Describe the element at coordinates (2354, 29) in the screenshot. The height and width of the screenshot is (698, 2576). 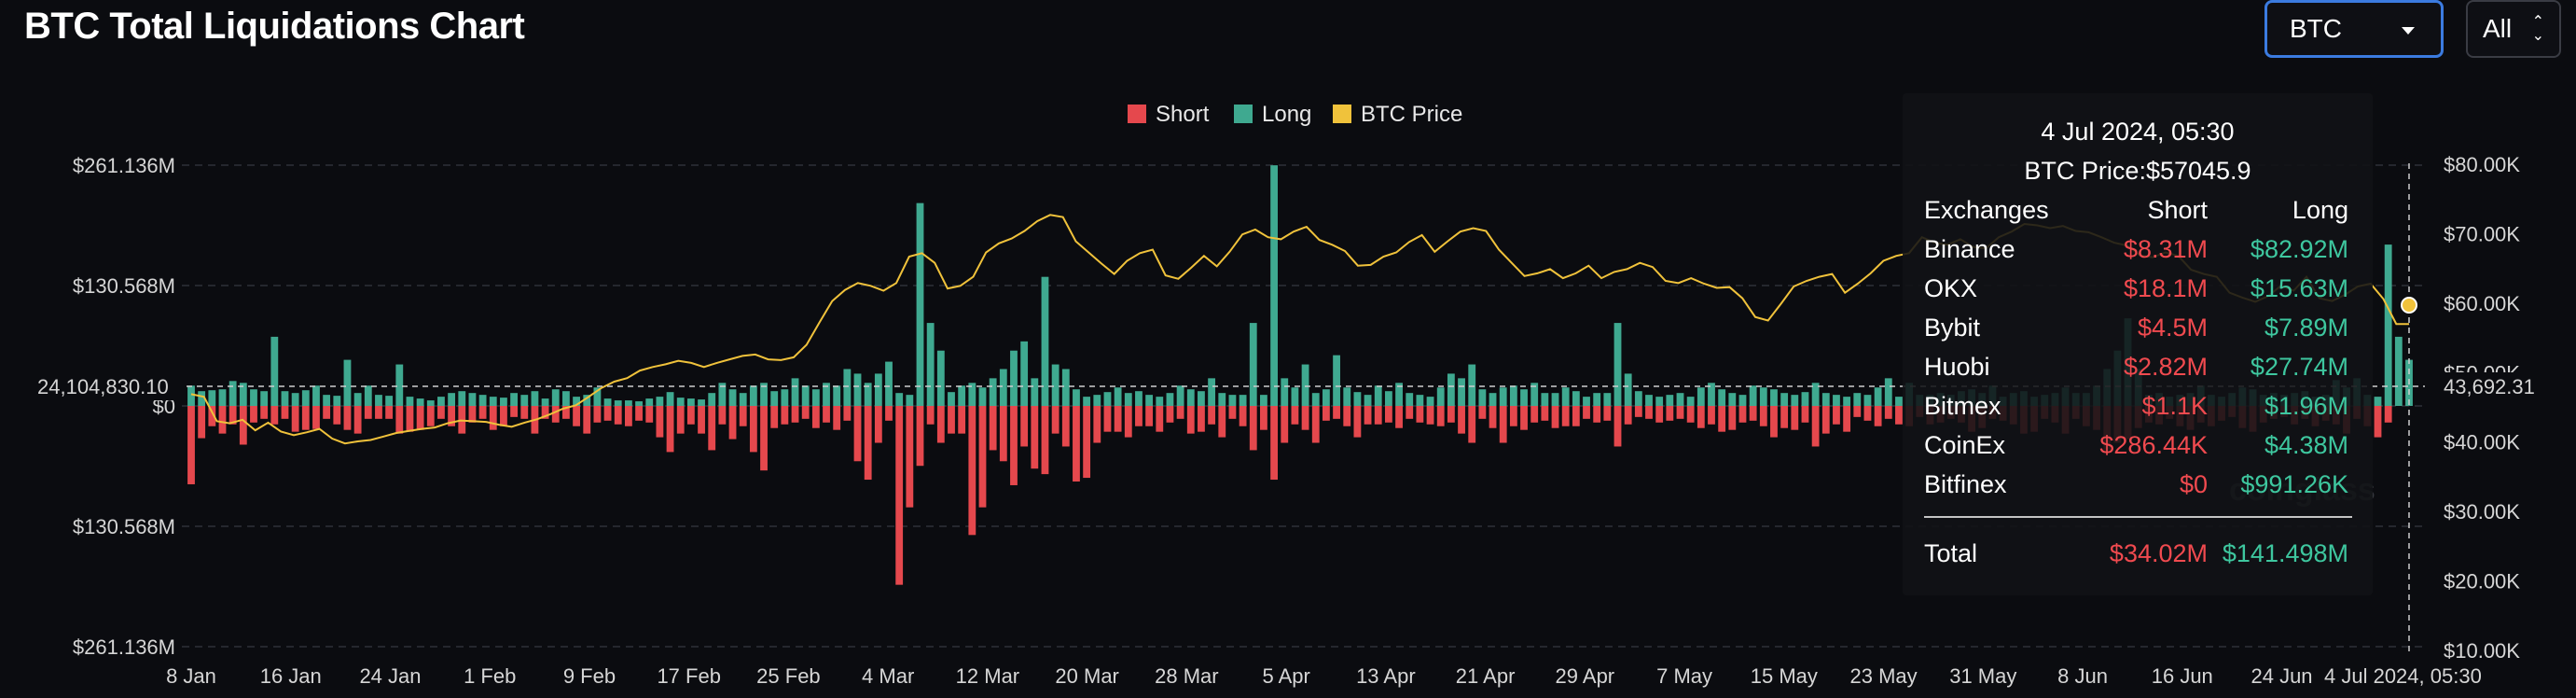
I see `coin-select: BTC` at that location.